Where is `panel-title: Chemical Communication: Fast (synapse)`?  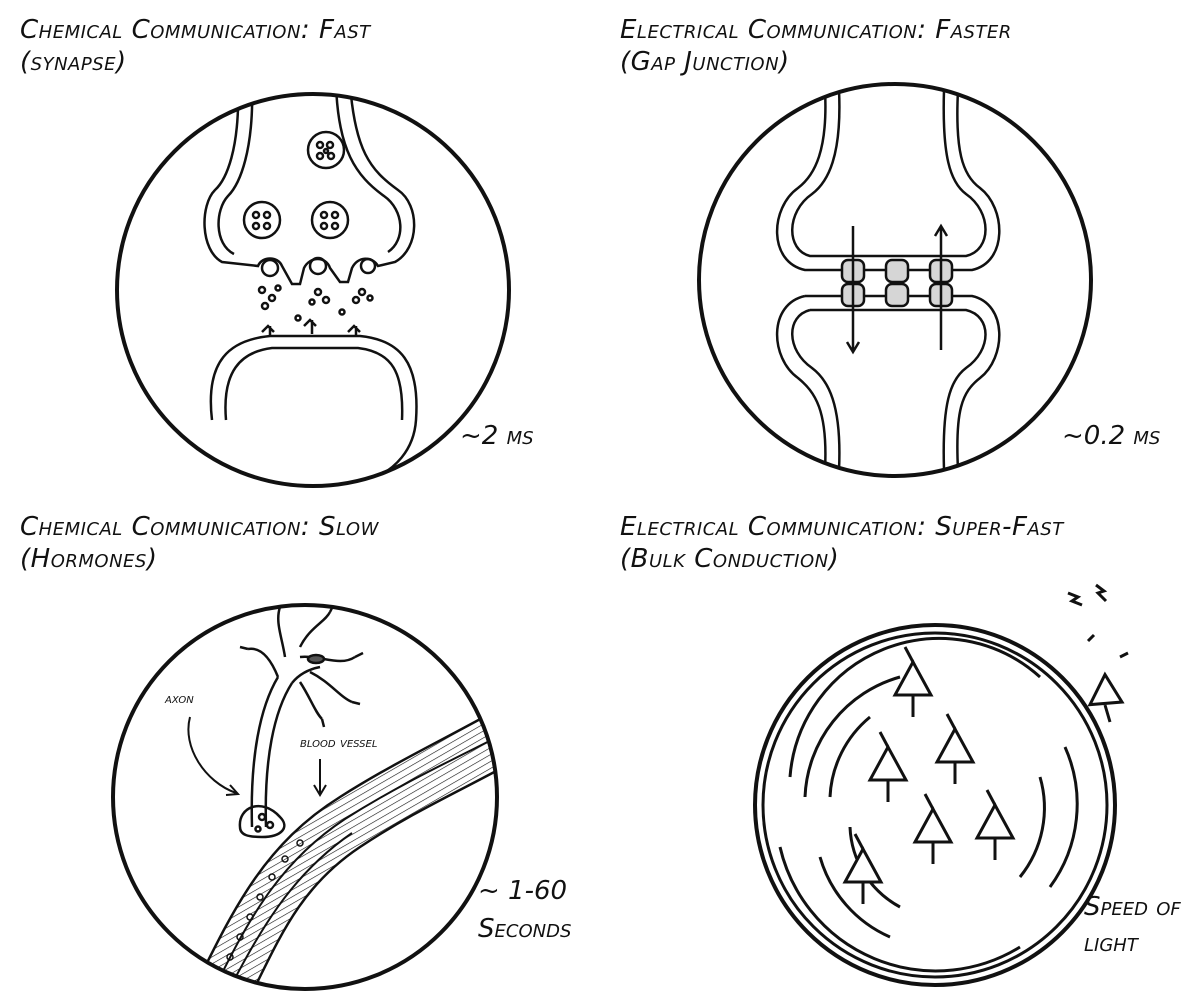 panel-title: Chemical Communication: Fast (synapse) is located at coordinates (195, 46).